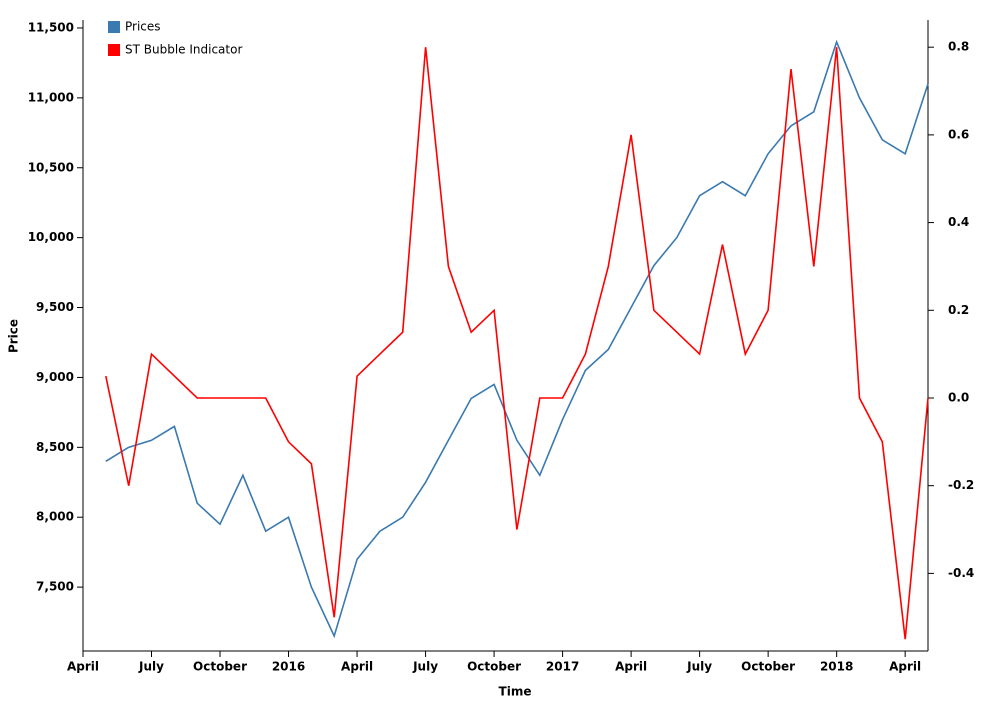  Describe the element at coordinates (51, 27) in the screenshot. I see `y-tick-label: 11,500` at that location.